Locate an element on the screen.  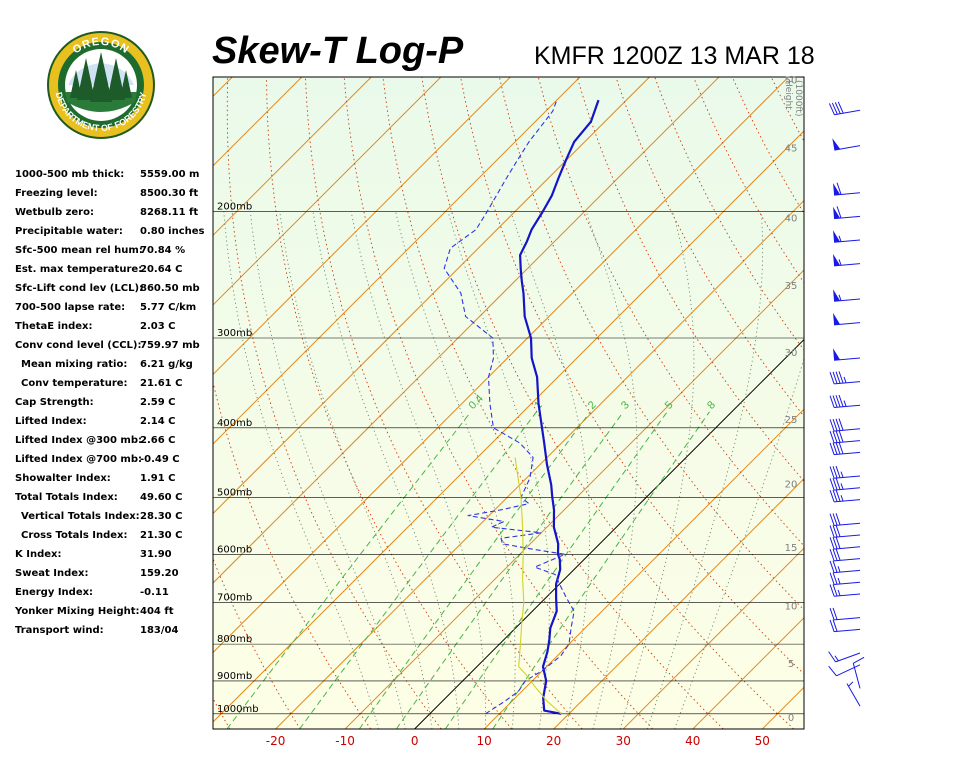
pressure-label: 600mb is located at coordinates (234, 549).